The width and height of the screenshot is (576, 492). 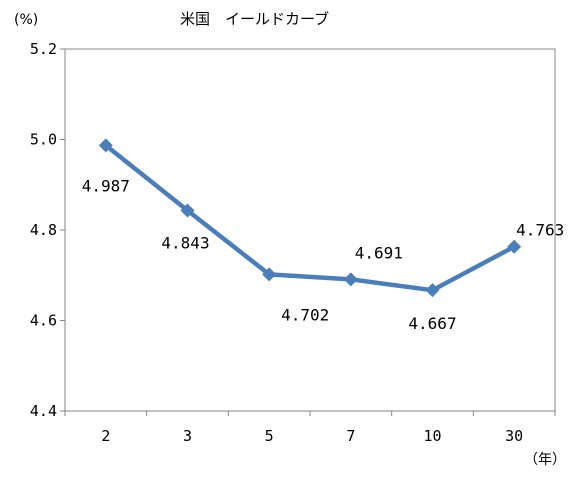 What do you see at coordinates (305, 314) in the screenshot?
I see `data-label: 4.702` at bounding box center [305, 314].